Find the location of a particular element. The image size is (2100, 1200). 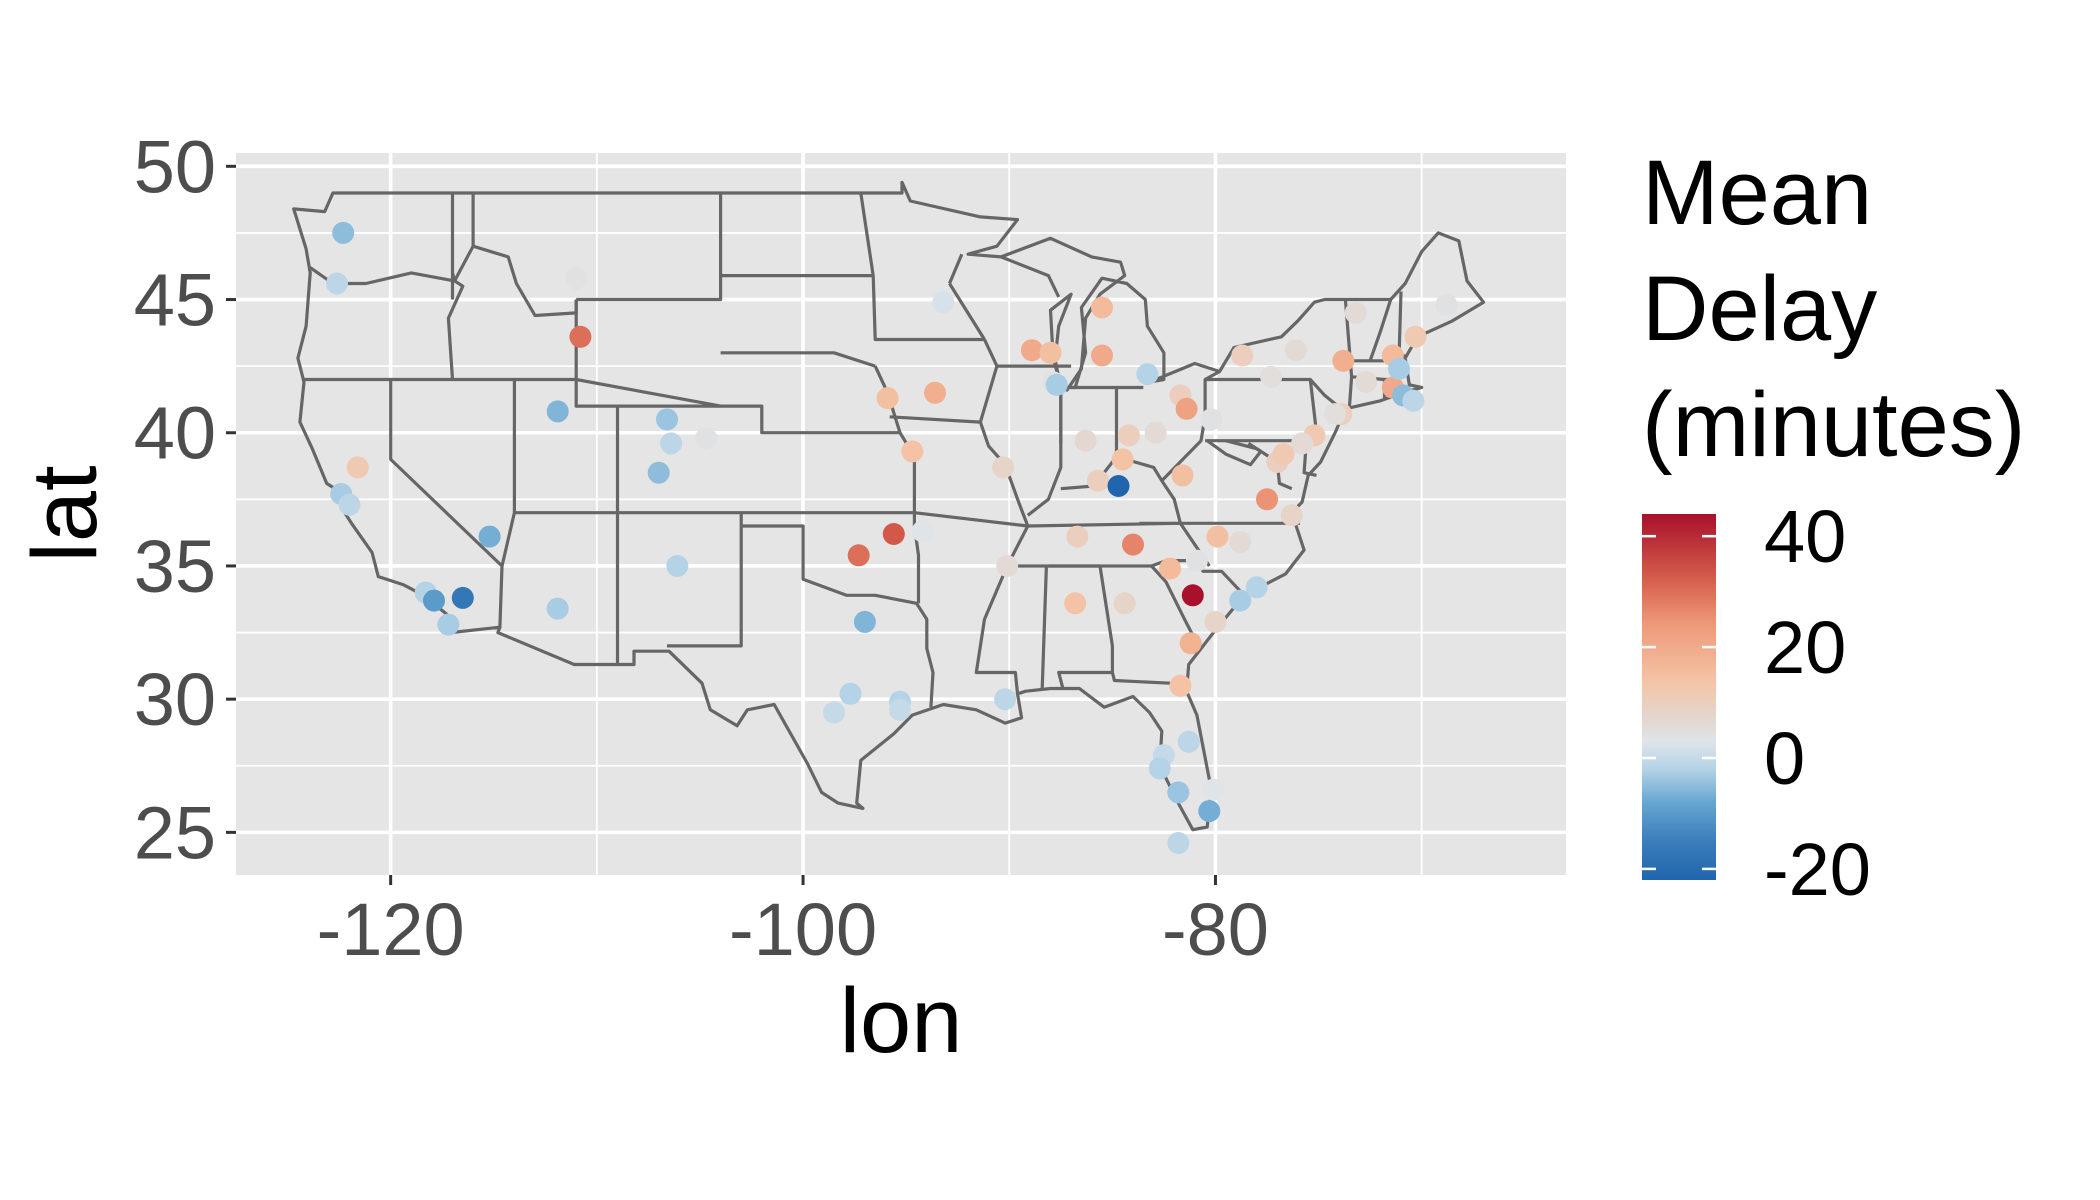

legend-colorbar is located at coordinates (1679, 697).